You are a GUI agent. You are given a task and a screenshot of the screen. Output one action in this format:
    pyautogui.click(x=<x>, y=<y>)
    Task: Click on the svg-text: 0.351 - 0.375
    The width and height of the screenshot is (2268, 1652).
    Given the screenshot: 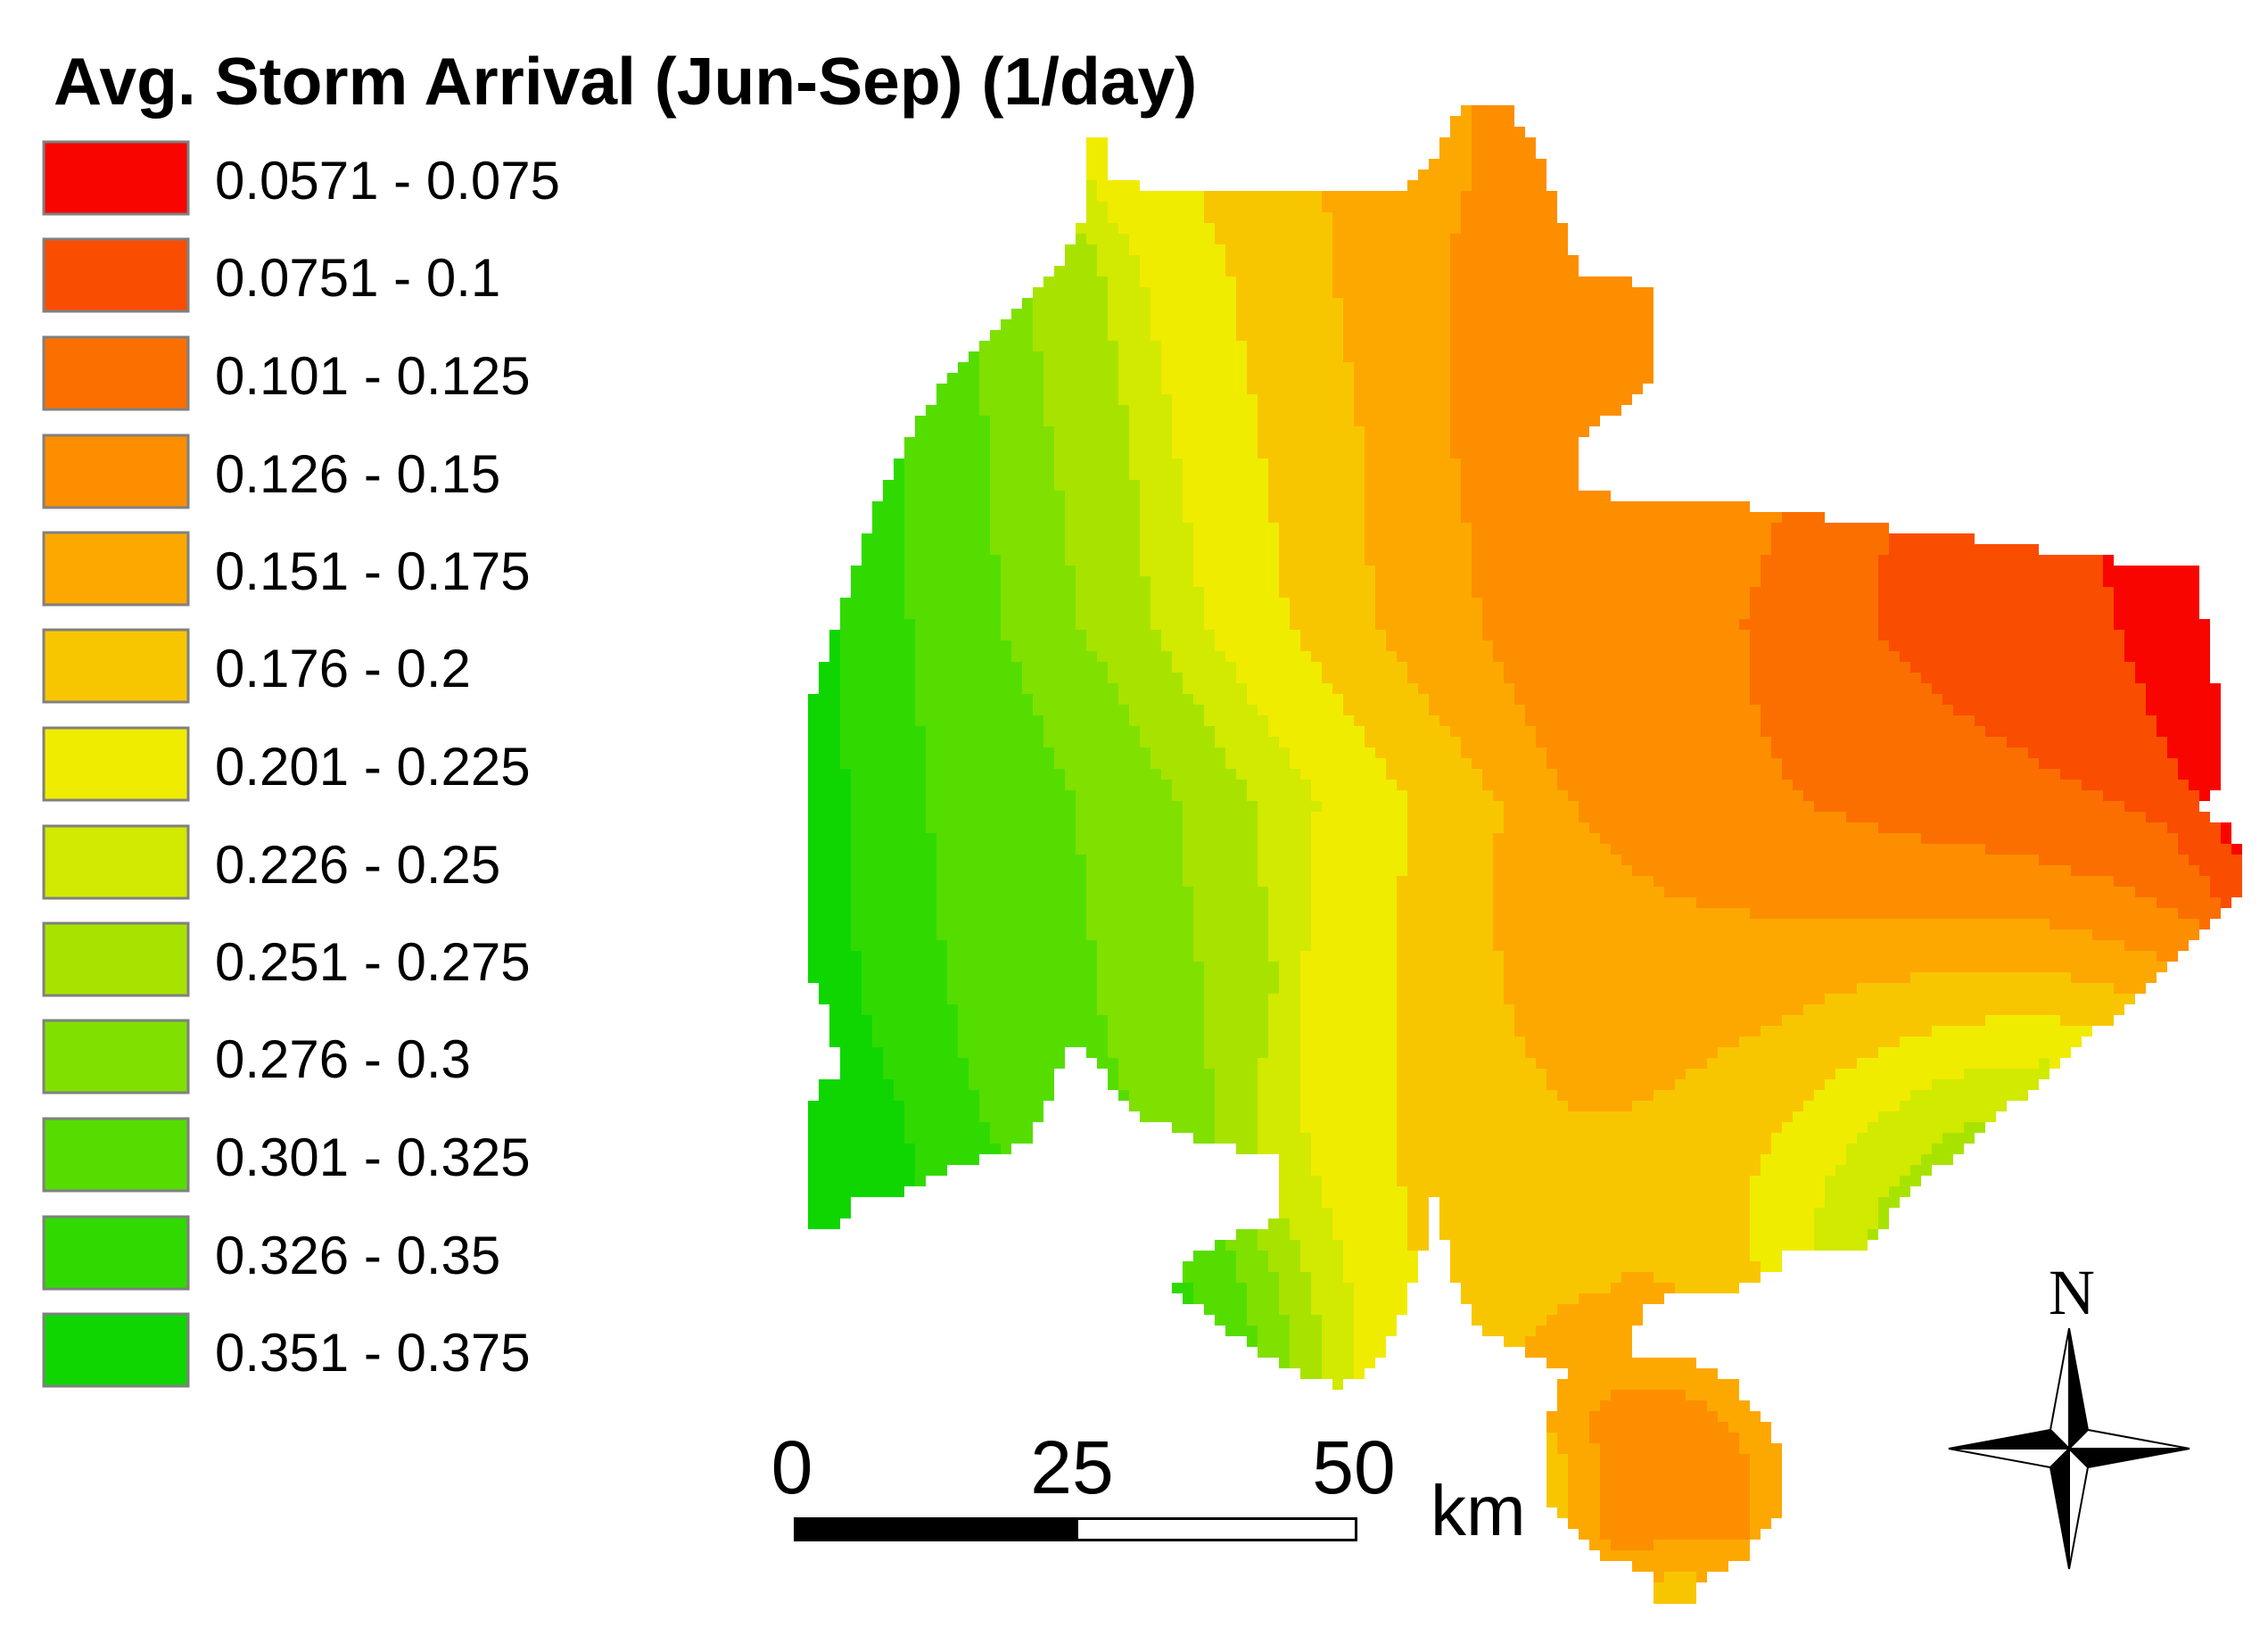 What is the action you would take?
    pyautogui.click(x=373, y=1353)
    